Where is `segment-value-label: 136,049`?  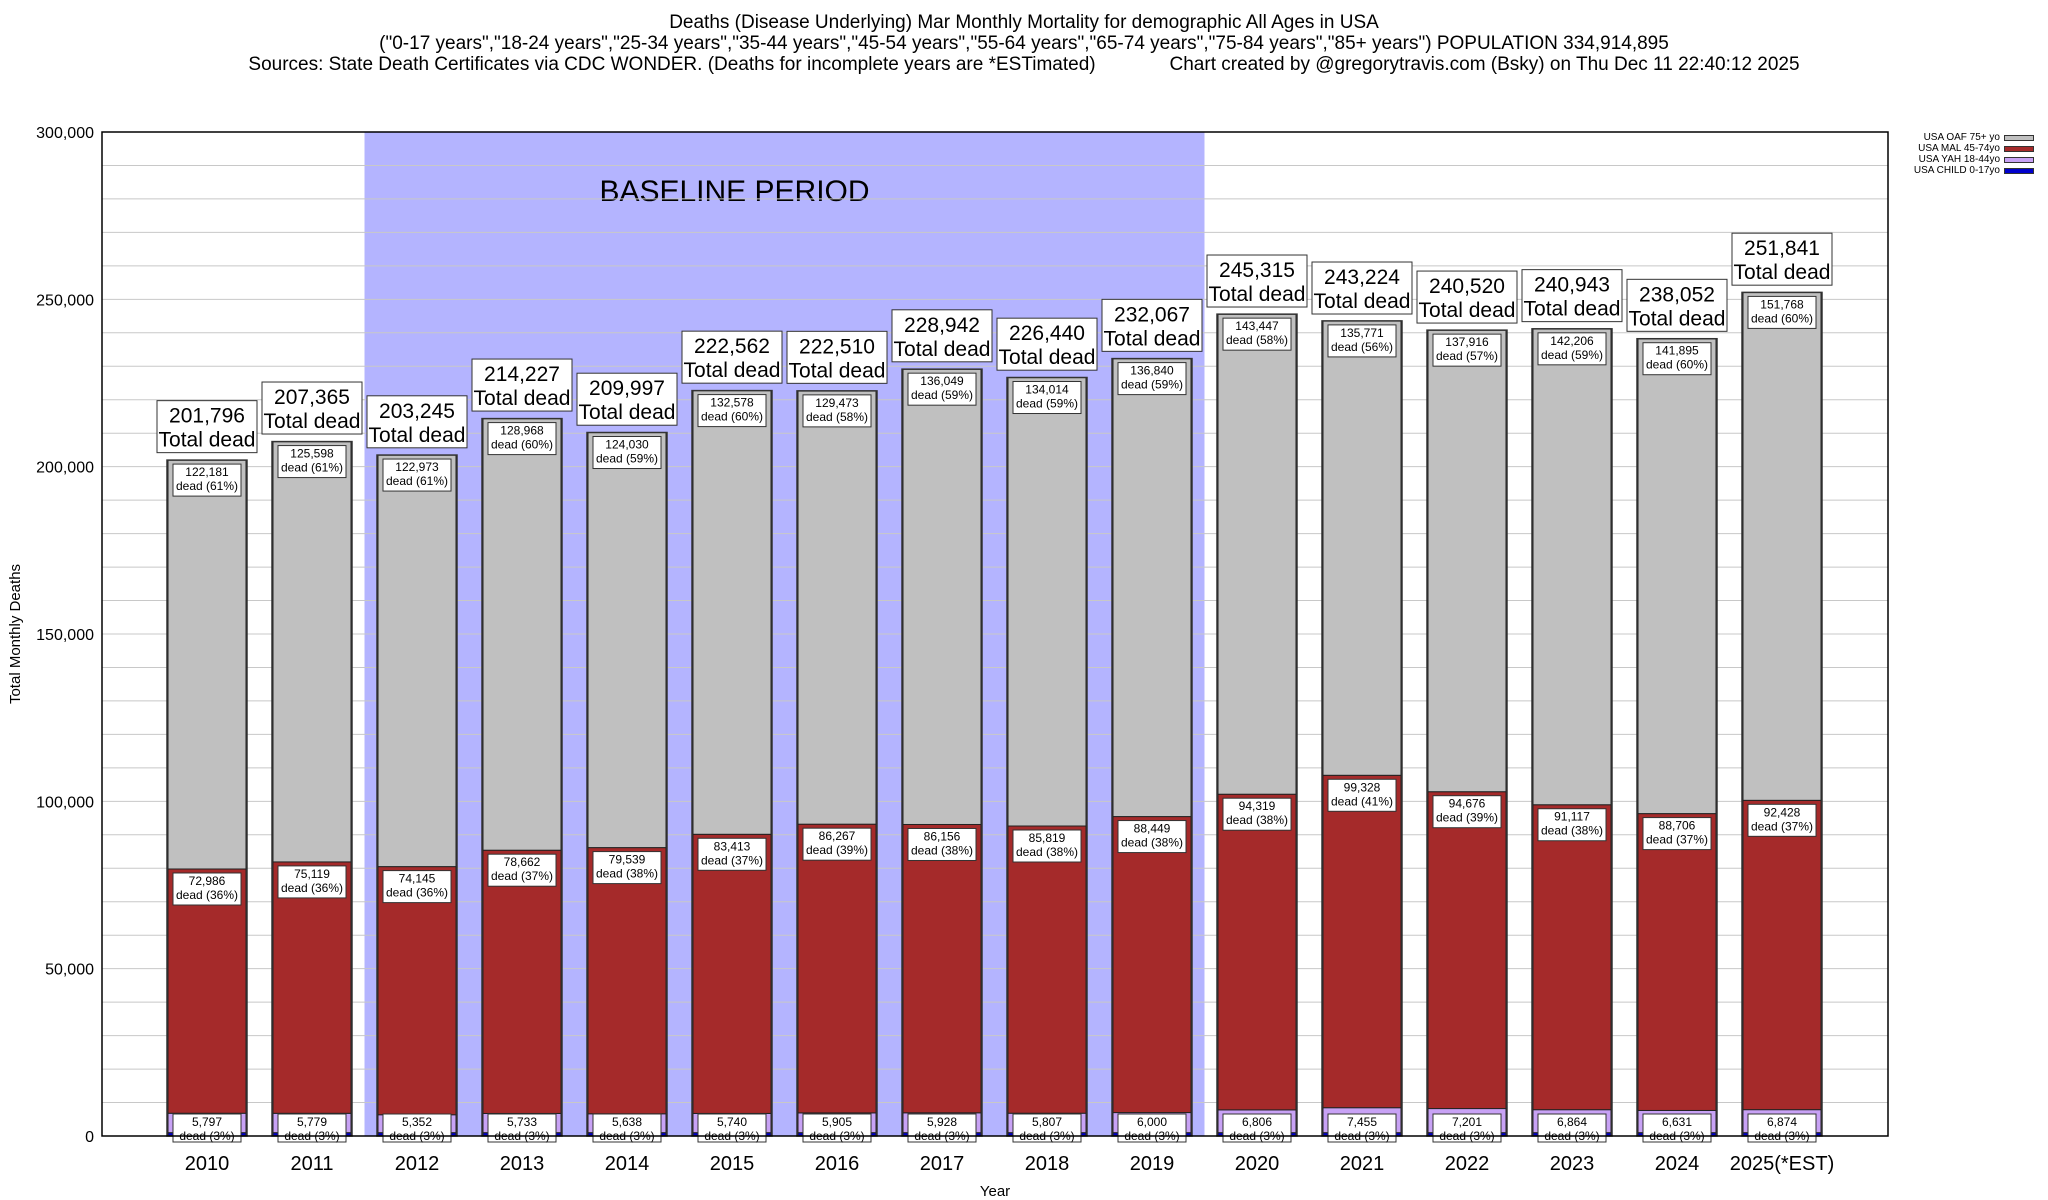 segment-value-label: 136,049 is located at coordinates (942, 381).